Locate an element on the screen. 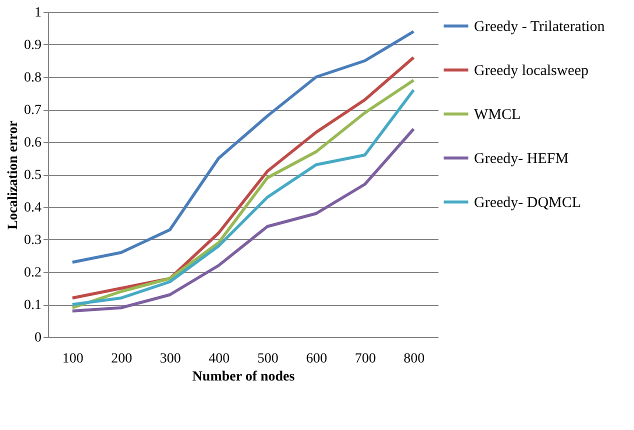 The image size is (634, 430). y-tick-label: 0.7 is located at coordinates (33, 110).